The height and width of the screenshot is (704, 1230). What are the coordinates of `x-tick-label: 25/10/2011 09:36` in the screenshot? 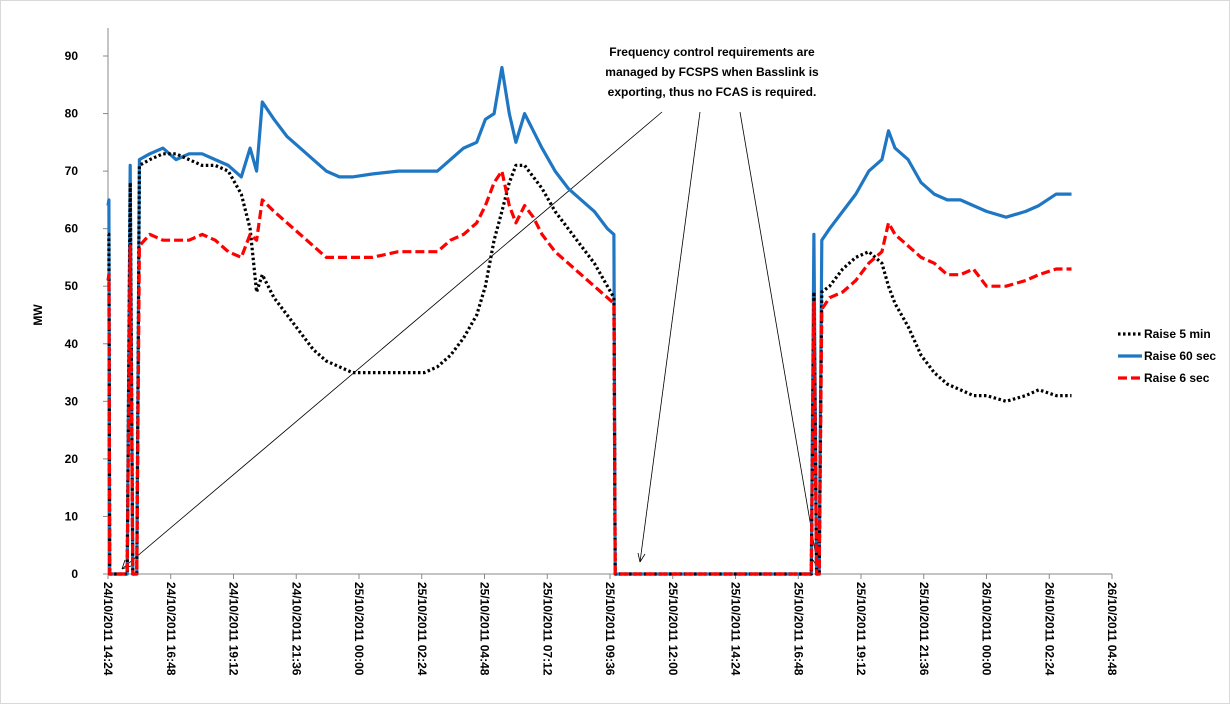 It's located at (610, 629).